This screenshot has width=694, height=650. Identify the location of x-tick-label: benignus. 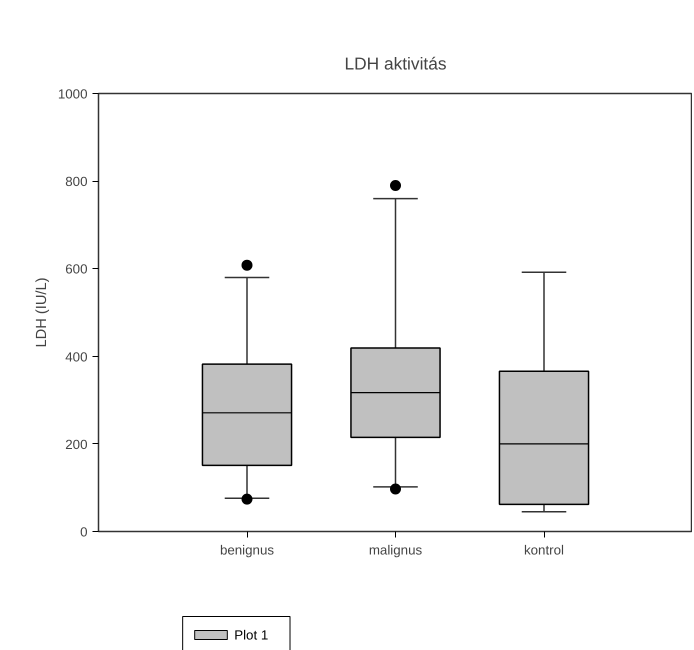
(247, 550).